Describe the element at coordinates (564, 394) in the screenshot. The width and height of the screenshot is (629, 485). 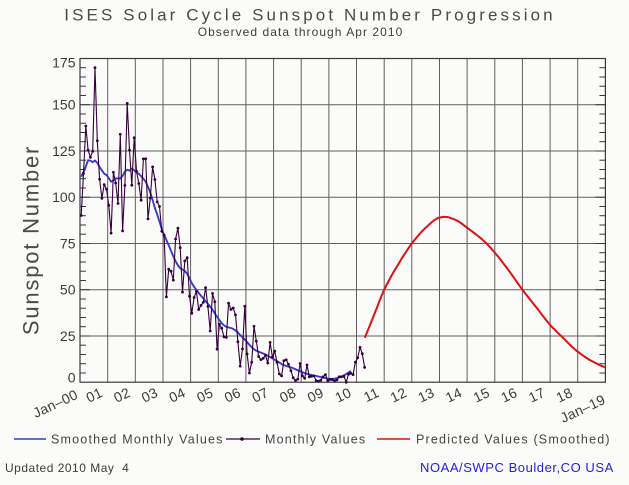
I see `svg-text: 18` at that location.